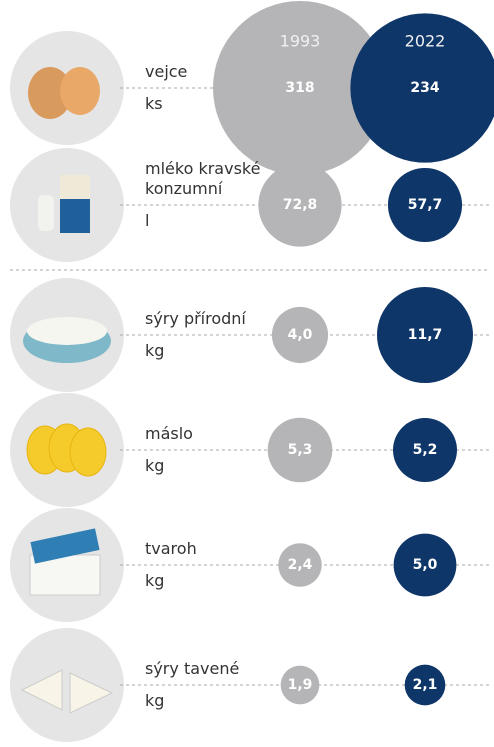 Image resolution: width=494 pixels, height=747 pixels. What do you see at coordinates (171, 548) in the screenshot?
I see `category-label: tvaroh` at bounding box center [171, 548].